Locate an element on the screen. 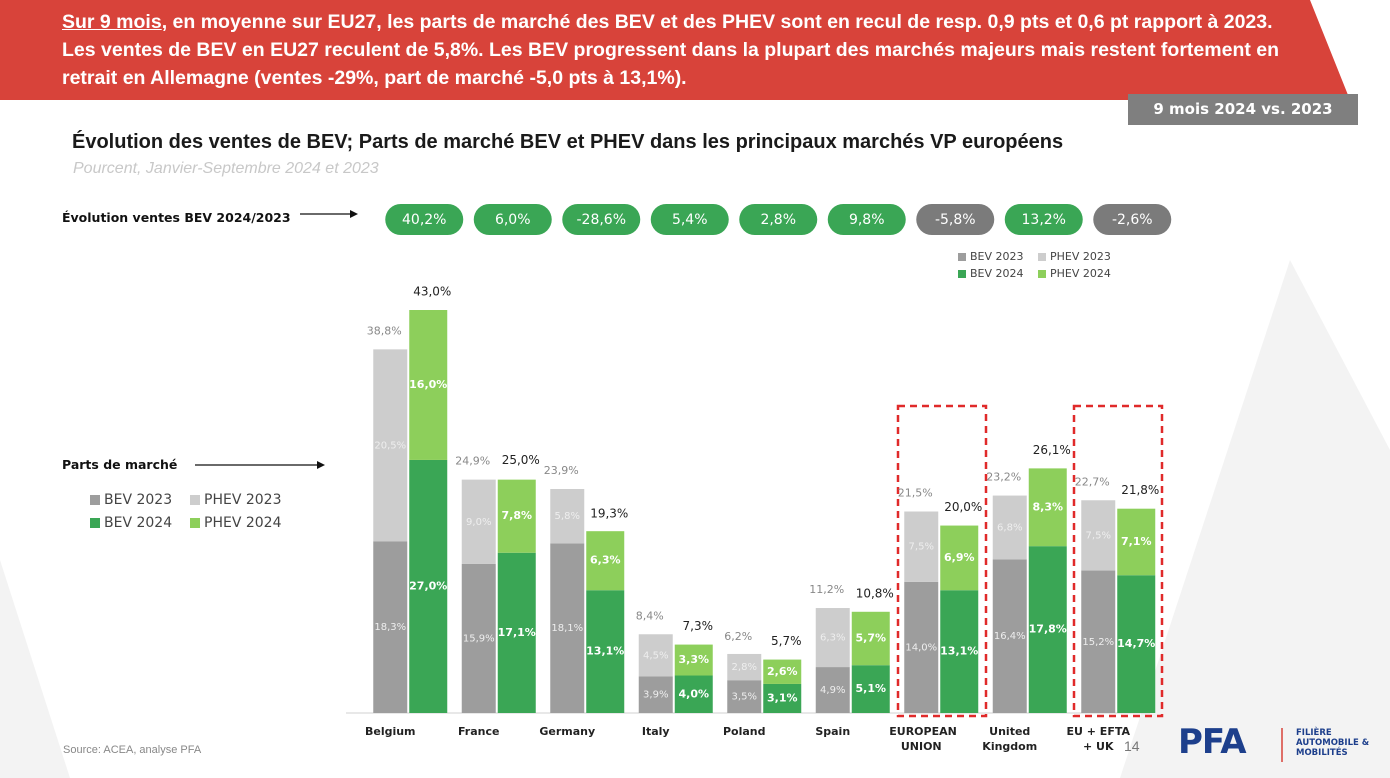  value-label: 17,1% is located at coordinates (517, 632).